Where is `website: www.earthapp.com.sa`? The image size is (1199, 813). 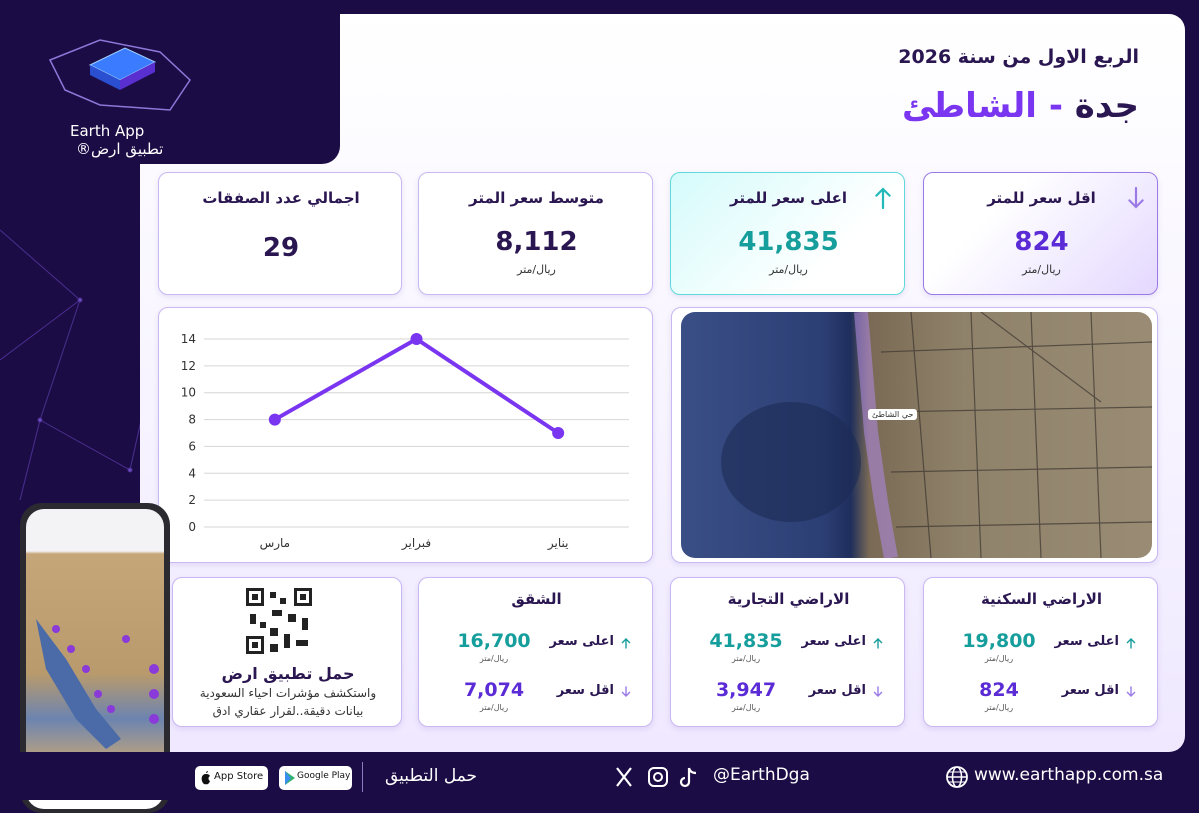 website: www.earthapp.com.sa is located at coordinates (1069, 775).